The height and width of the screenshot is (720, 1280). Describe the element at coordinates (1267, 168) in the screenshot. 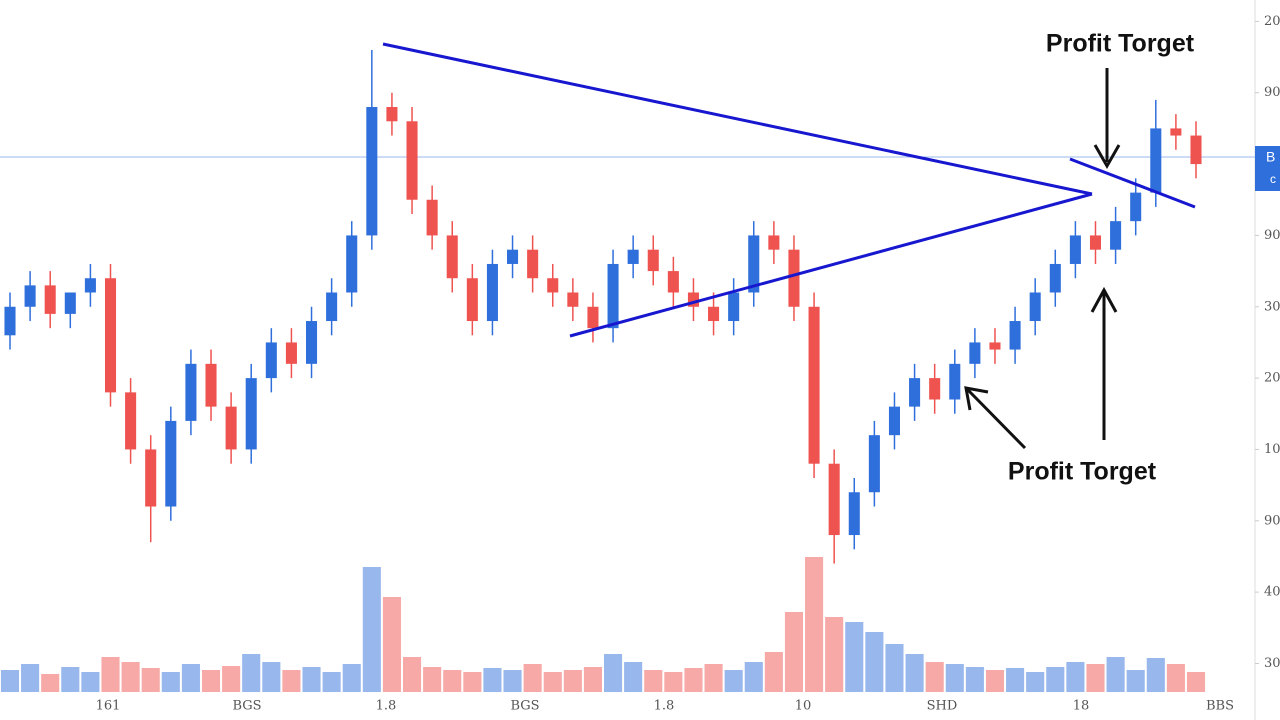

I see `price-tag` at that location.